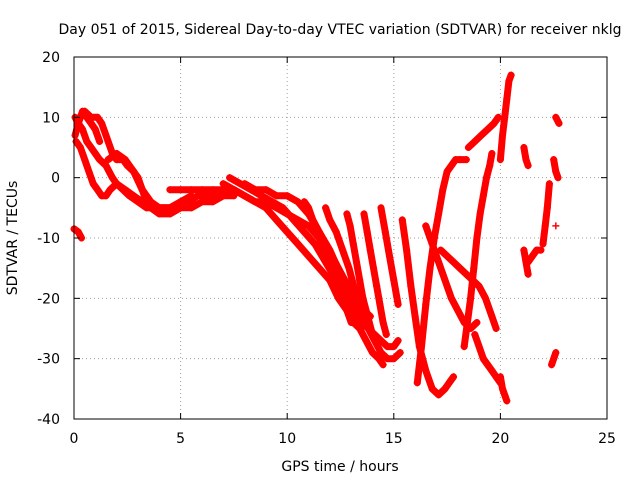 The width and height of the screenshot is (640, 480). I want to click on x-tick-label: 20, so click(500, 439).